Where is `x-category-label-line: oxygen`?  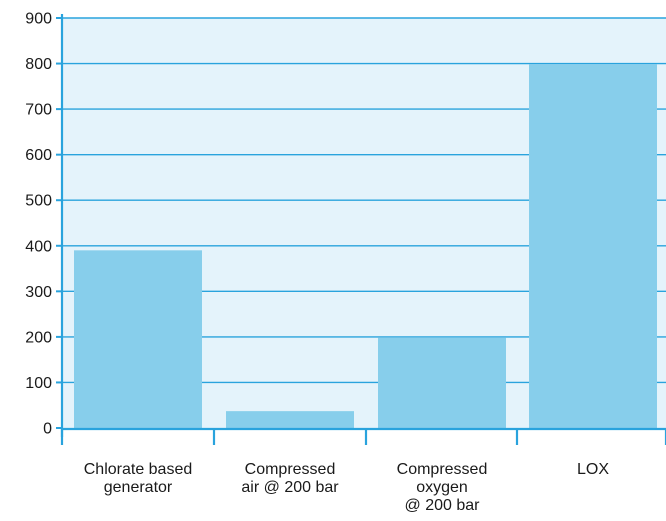
x-category-label-line: oxygen is located at coordinates (442, 487).